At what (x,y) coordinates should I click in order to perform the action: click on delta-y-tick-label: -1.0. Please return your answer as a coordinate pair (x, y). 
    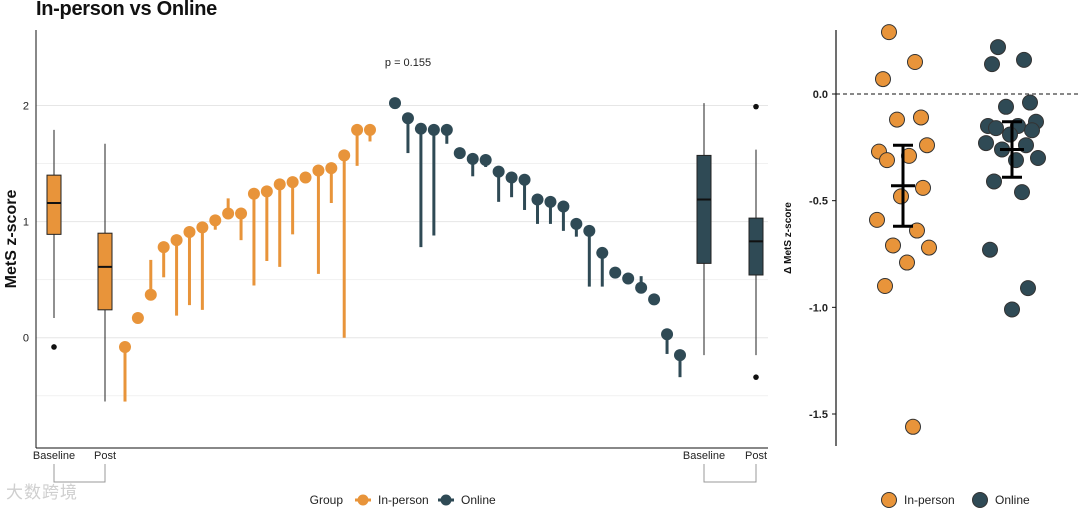
    Looking at the image, I should click on (818, 308).